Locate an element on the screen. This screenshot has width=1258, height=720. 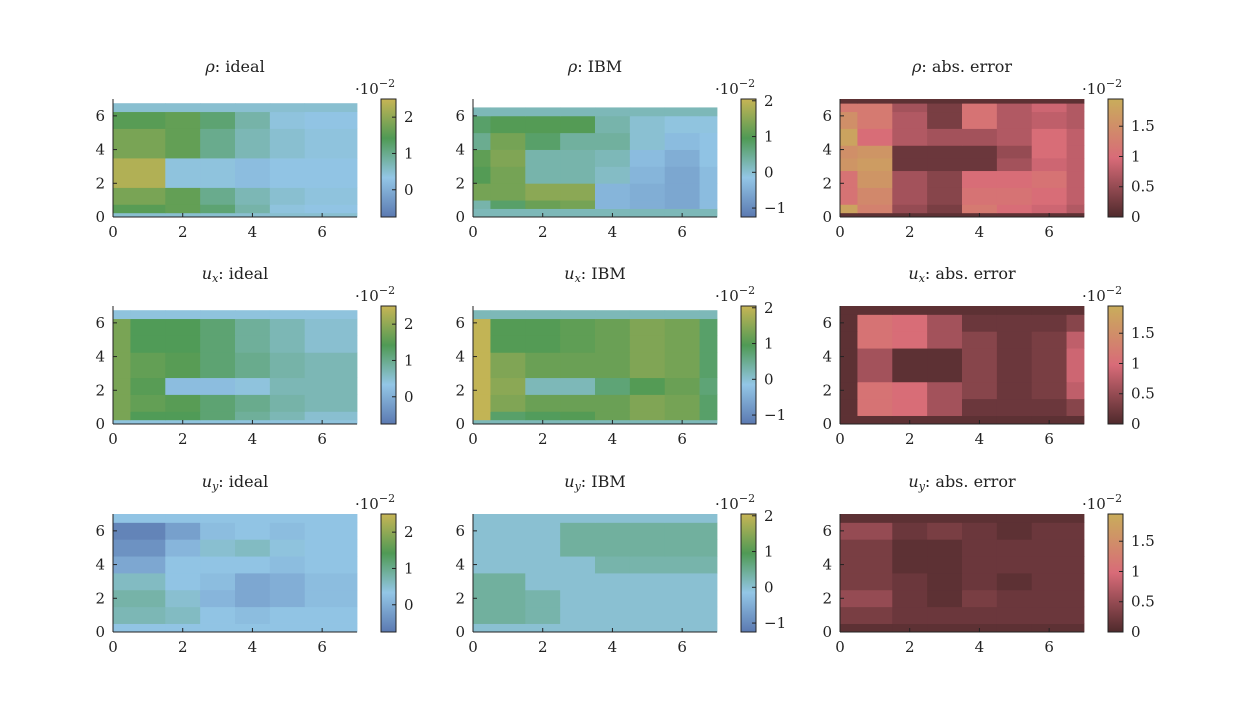
y-tick-label: 4 is located at coordinates (100, 150).